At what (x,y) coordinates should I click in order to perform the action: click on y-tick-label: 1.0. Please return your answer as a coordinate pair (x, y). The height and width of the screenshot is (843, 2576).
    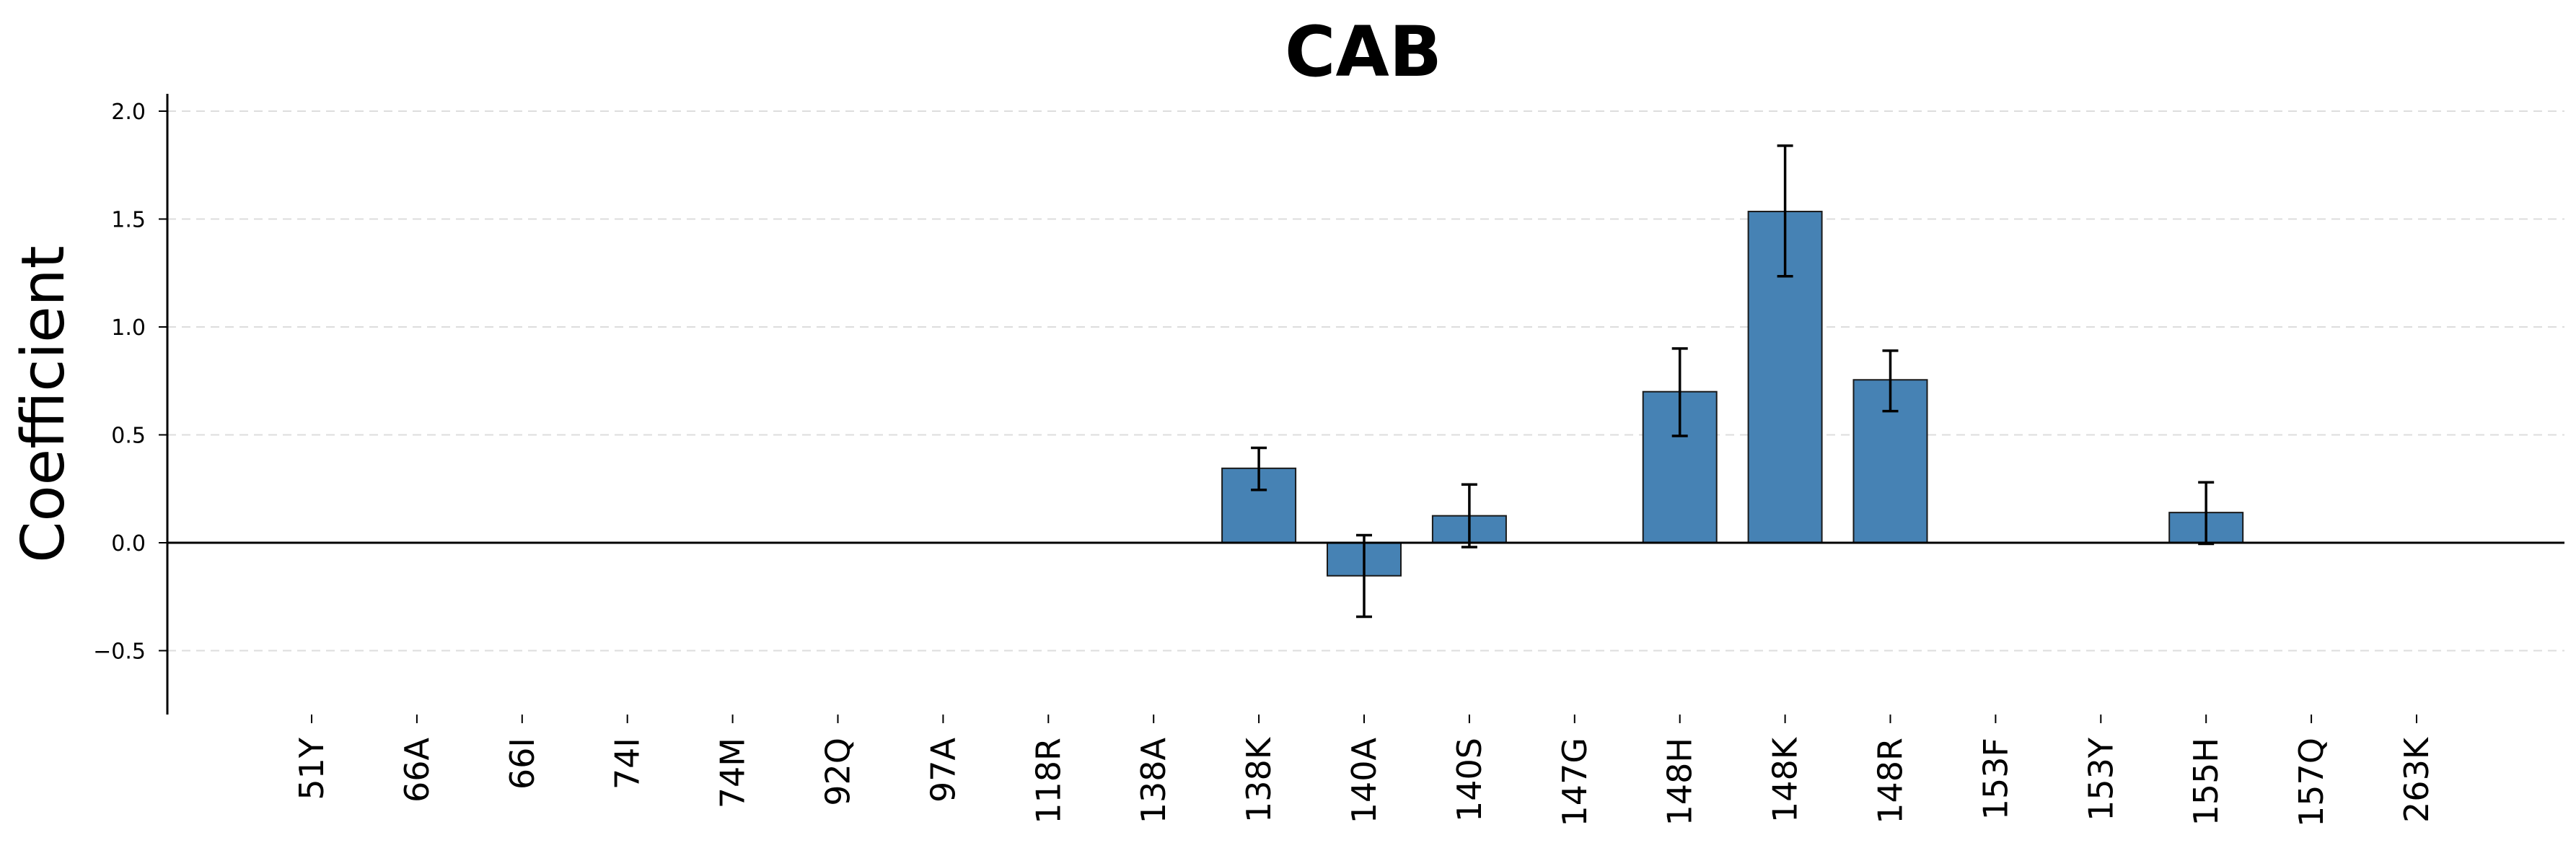
    Looking at the image, I should click on (128, 328).